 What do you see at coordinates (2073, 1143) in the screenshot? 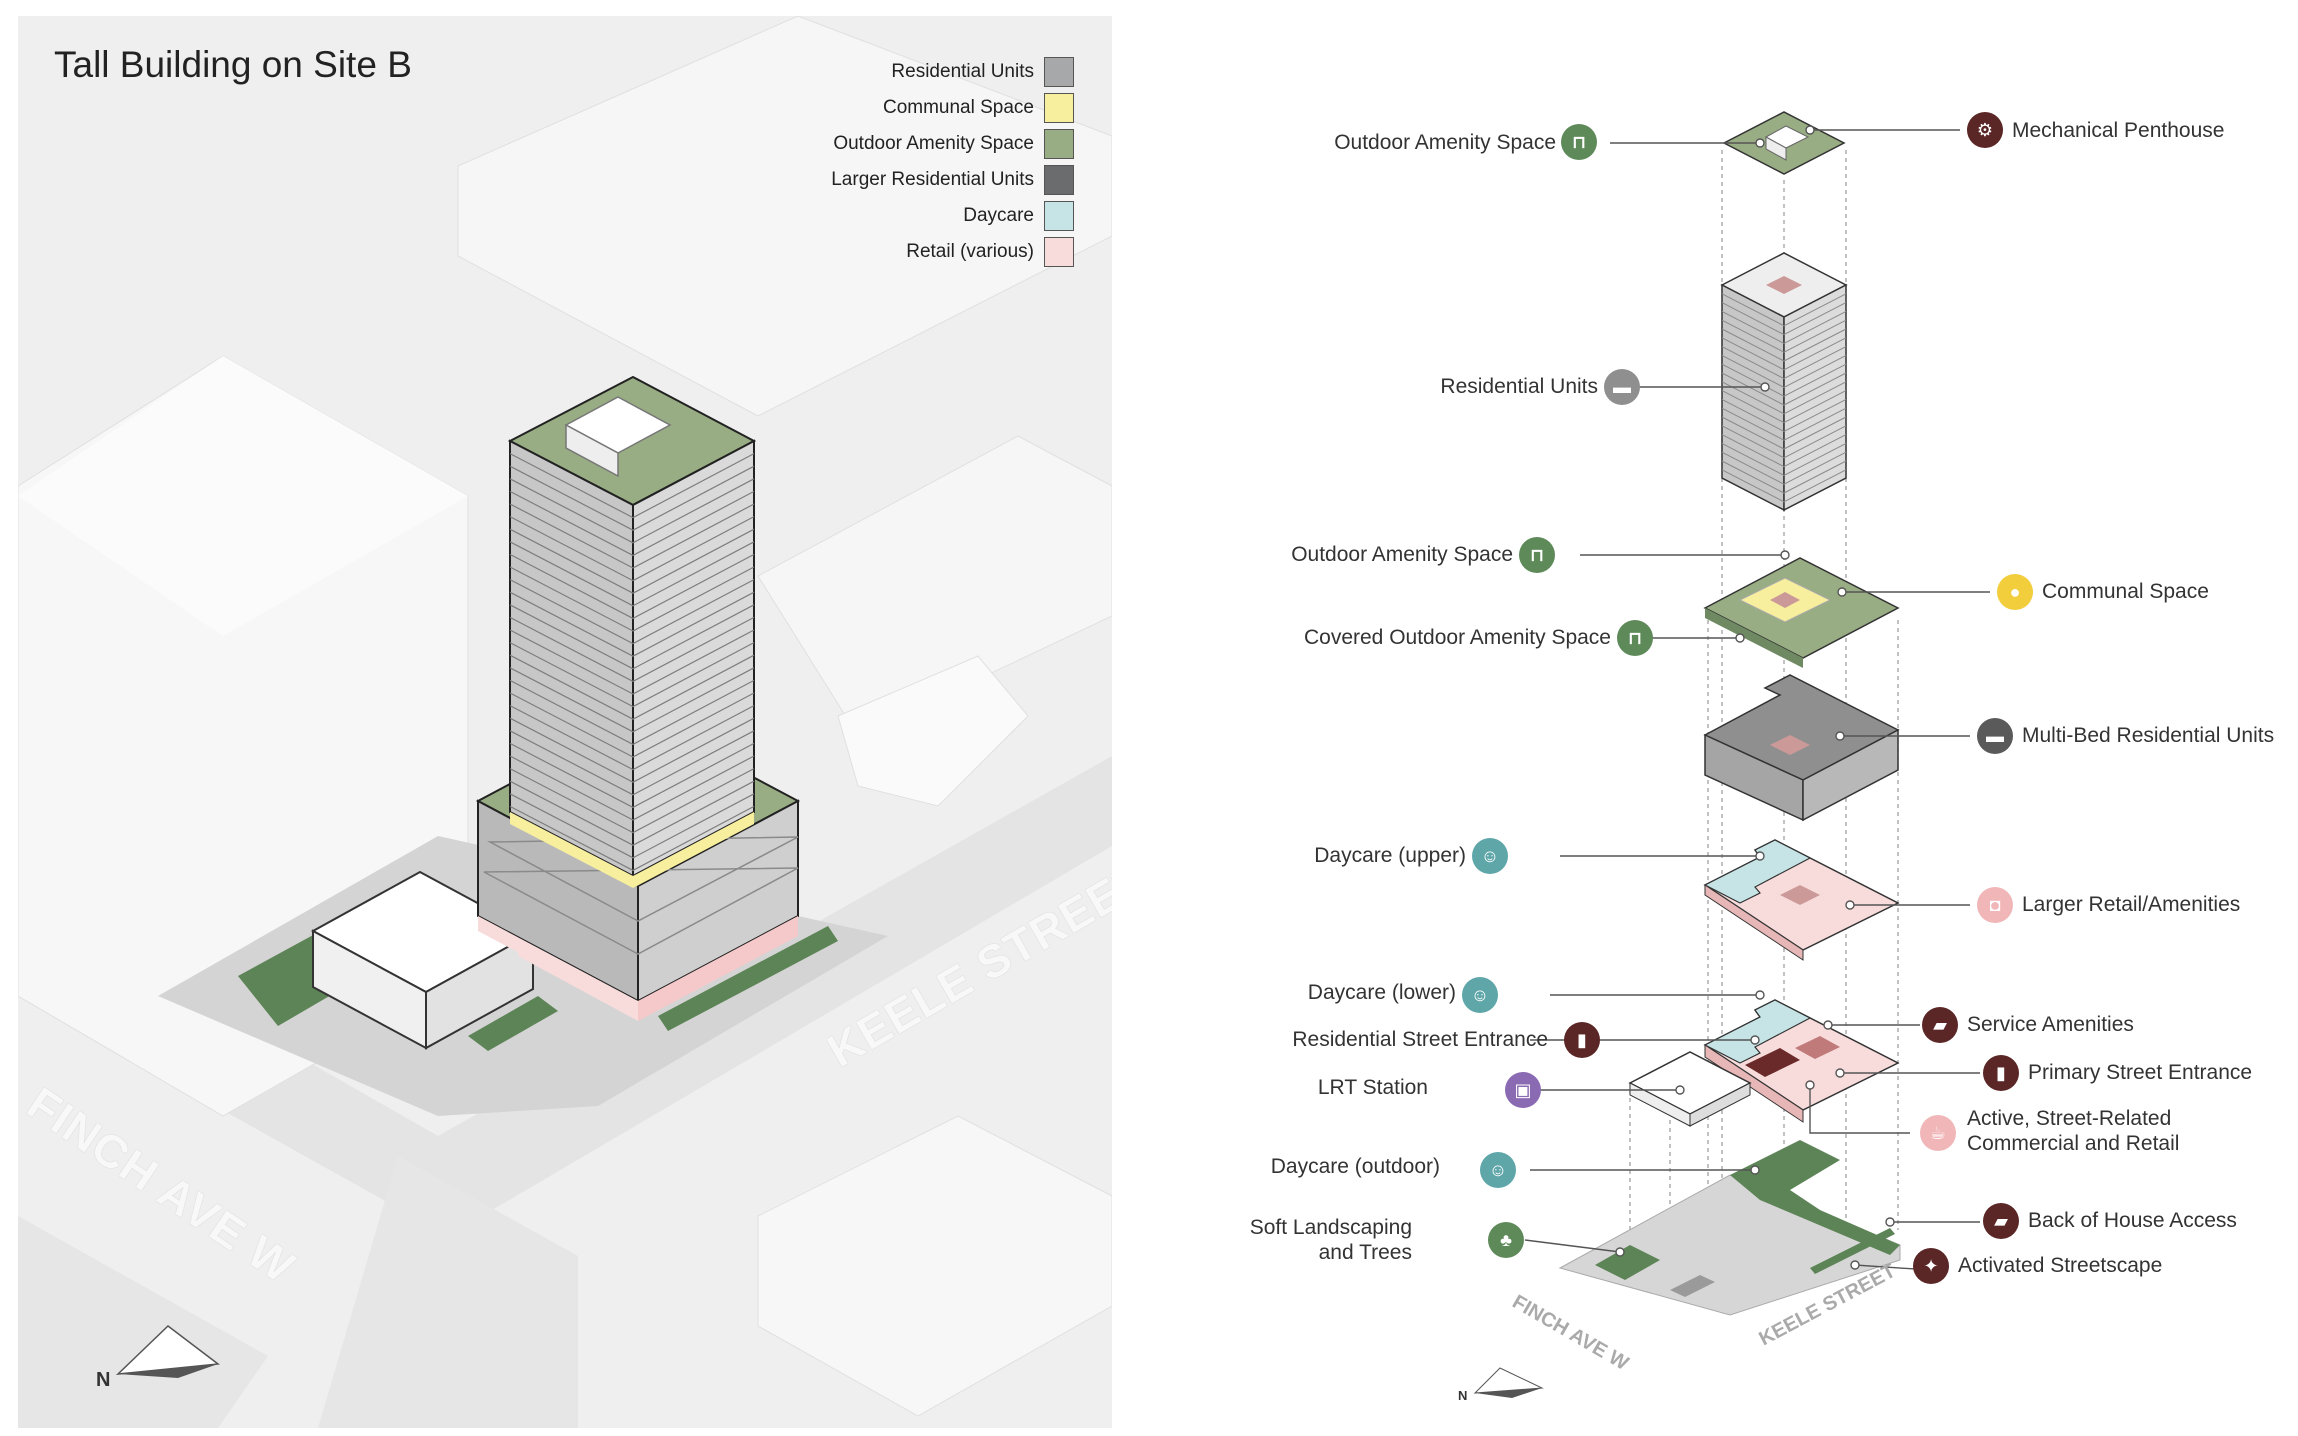
I see `label-active-retail-2: Commercial and Retail` at bounding box center [2073, 1143].